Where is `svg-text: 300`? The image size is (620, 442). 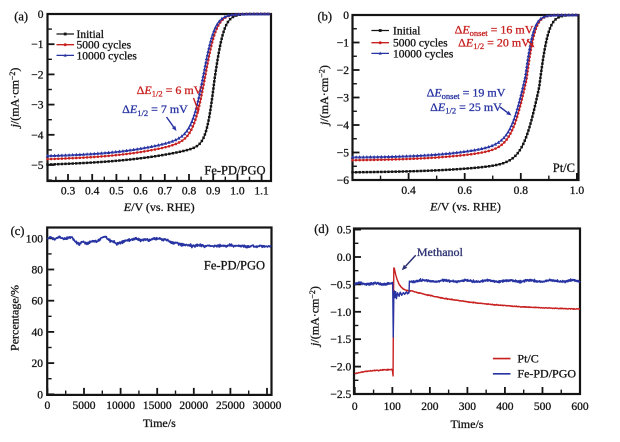 svg-text: 300 is located at coordinates (468, 407).